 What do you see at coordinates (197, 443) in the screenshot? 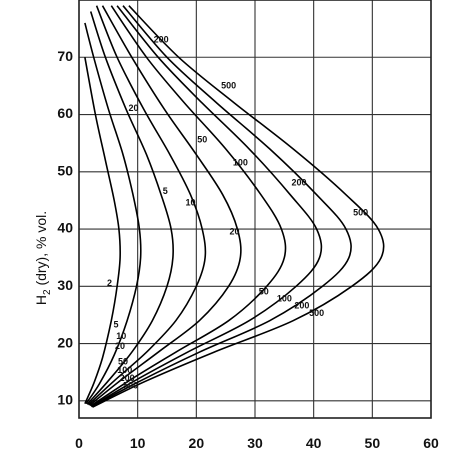
I see `x-tick-label: 20` at bounding box center [197, 443].